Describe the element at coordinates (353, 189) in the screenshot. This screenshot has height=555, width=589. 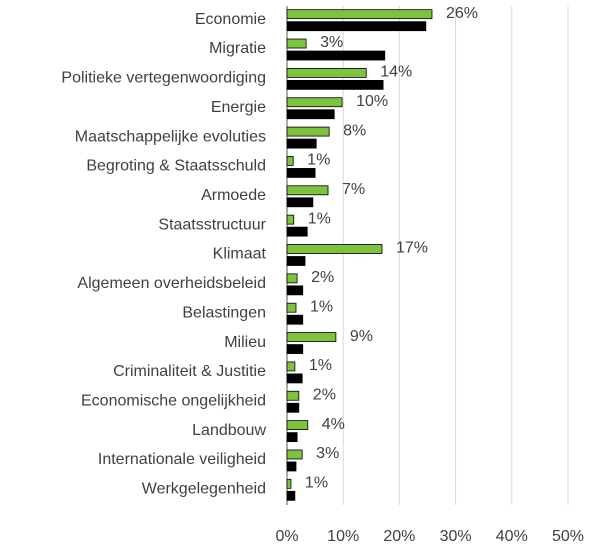
I see `value-label: 7%` at that location.